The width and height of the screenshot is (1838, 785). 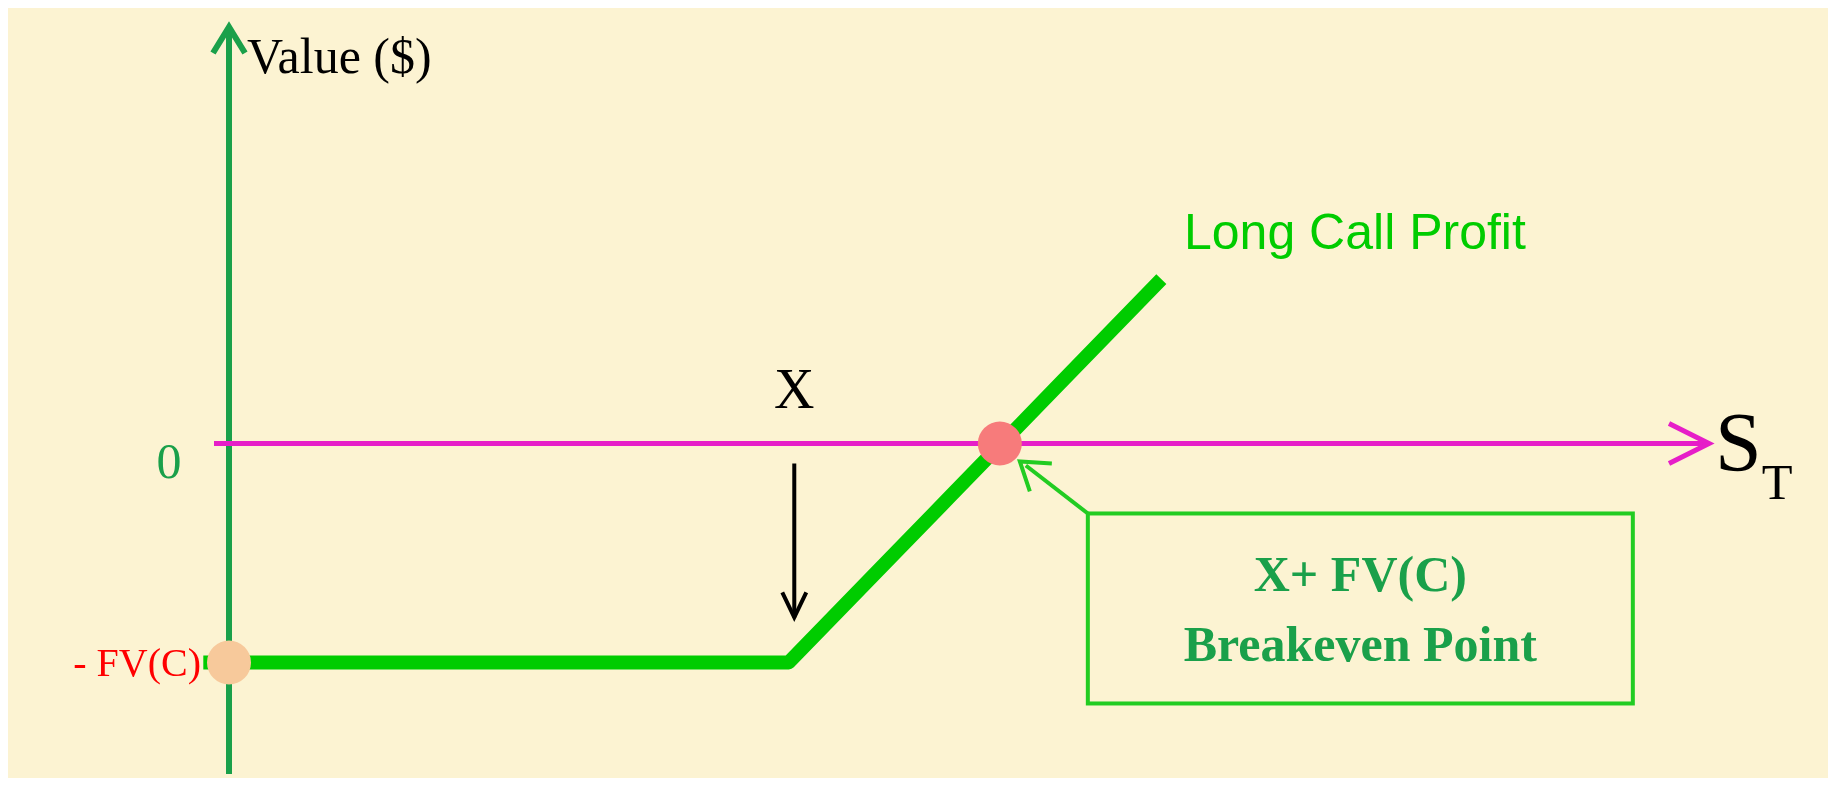 I want to click on text: 0, so click(x=169, y=461).